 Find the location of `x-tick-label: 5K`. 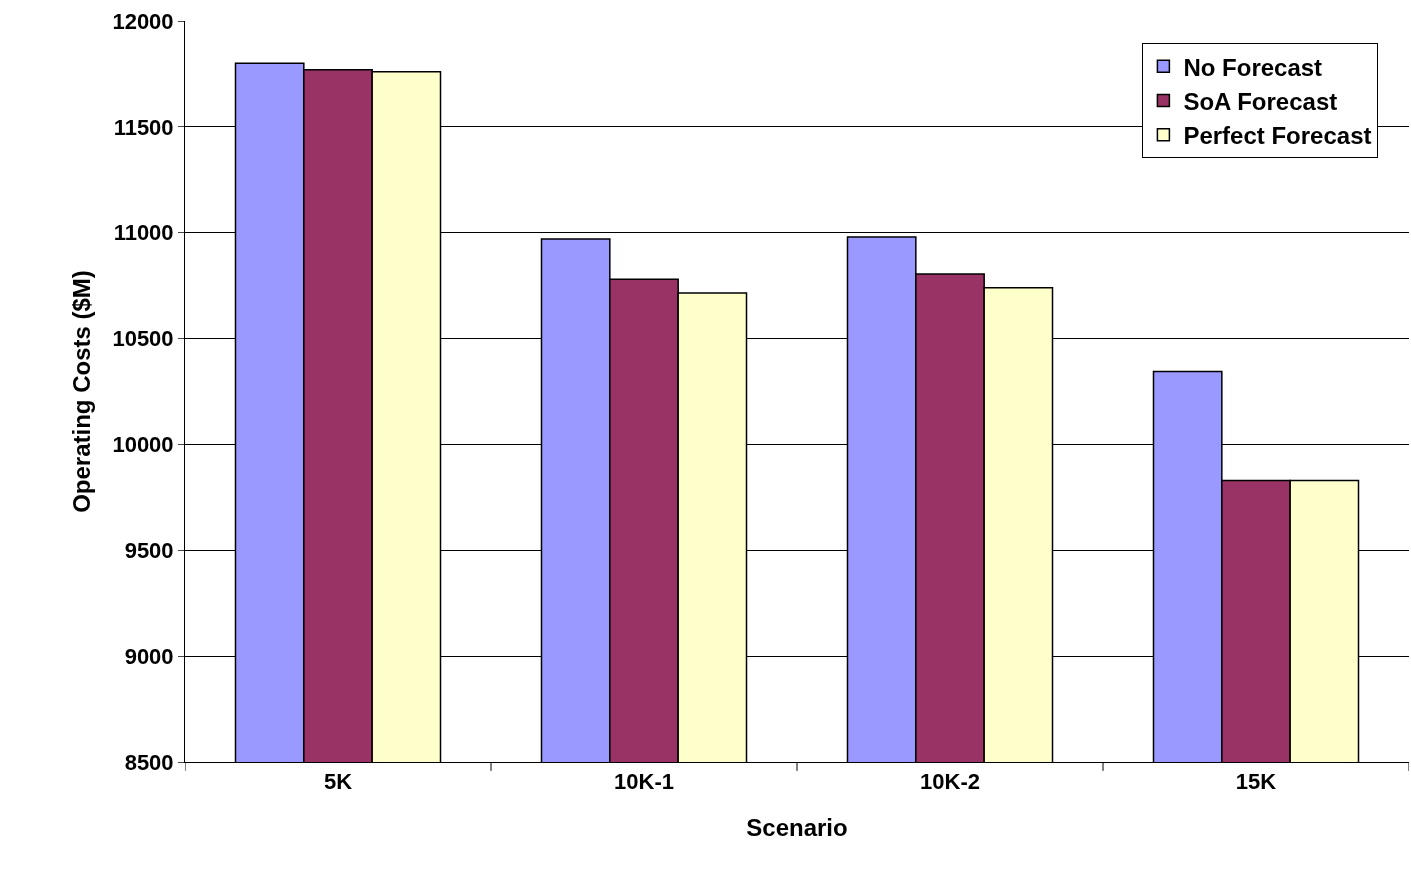

x-tick-label: 5K is located at coordinates (338, 782).